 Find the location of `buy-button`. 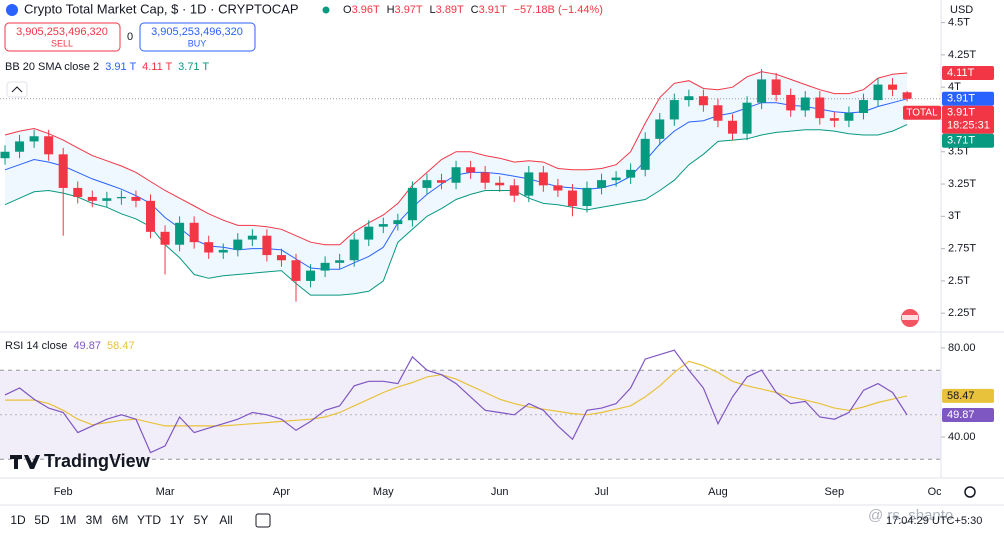

buy-button is located at coordinates (197, 37).